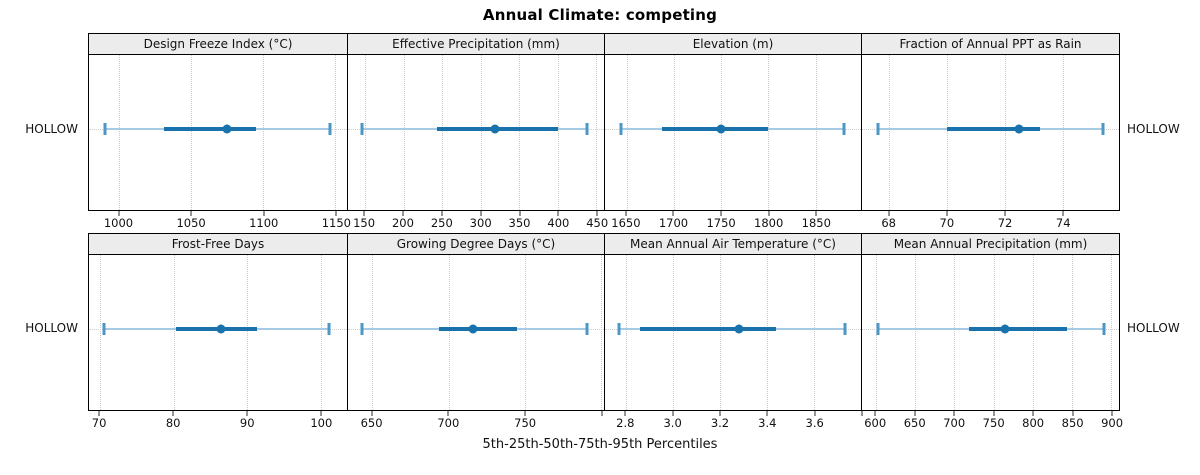 The image size is (1200, 475). I want to click on panel-x-axis: 70 80 90 100, so click(218, 420).